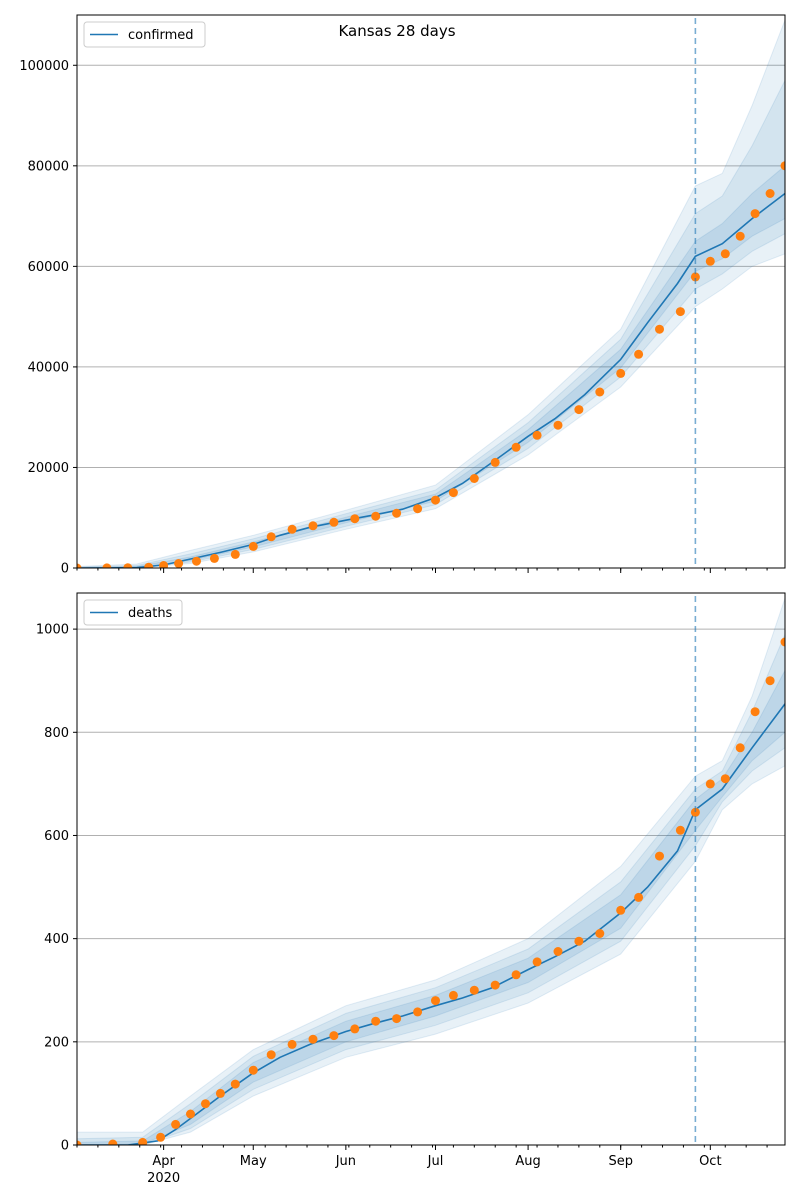  I want to click on x-tick-label: Jul, so click(435, 1161).